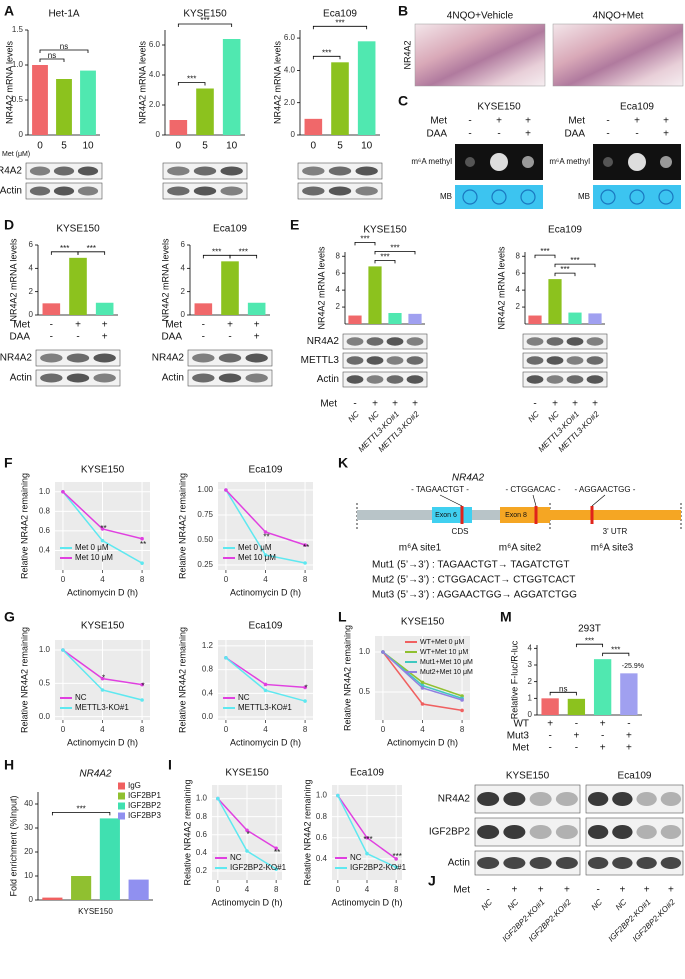 The height and width of the screenshot is (979, 685). Describe the element at coordinates (574, 134) in the screenshot. I see `condition-name: DAA` at that location.